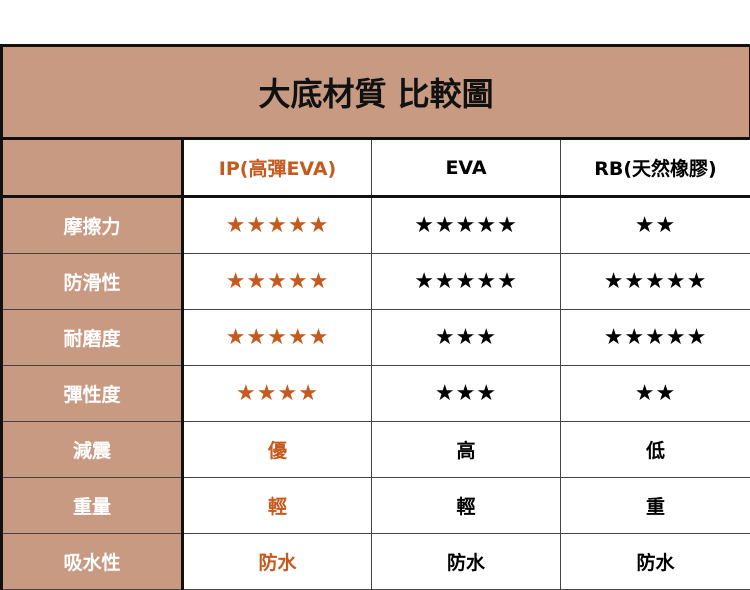 This screenshot has width=750, height=590. I want to click on header-row: IP(高彈EVA) EVA RB(天然橡膠), so click(376, 168).